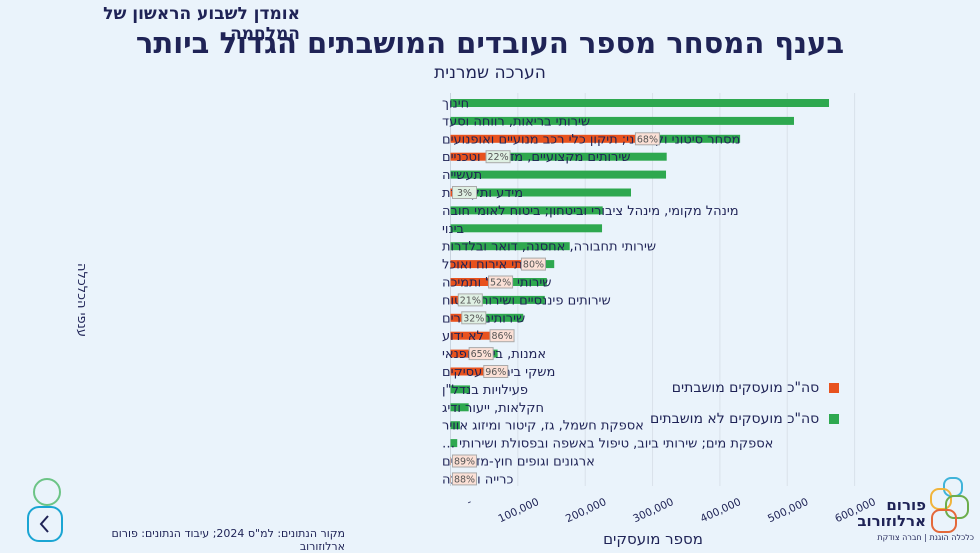 The image size is (980, 553). What do you see at coordinates (653, 510) in the screenshot?
I see `x-tick-label: 300,000` at bounding box center [653, 510].